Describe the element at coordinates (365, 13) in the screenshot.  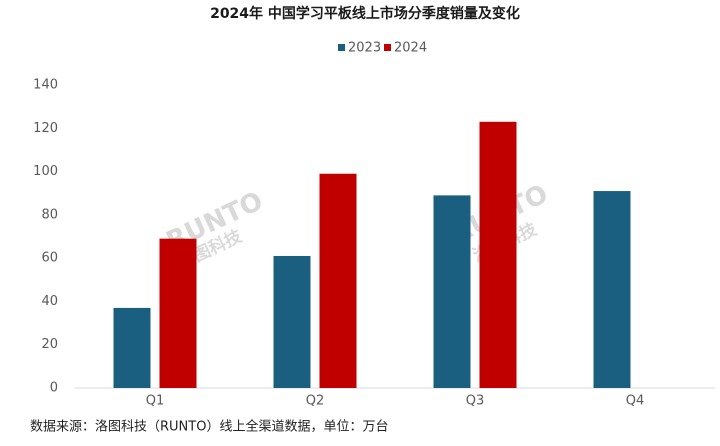
I see `chart-title: 2024年 中国学习平板线上市场分季度销量及变化` at that location.